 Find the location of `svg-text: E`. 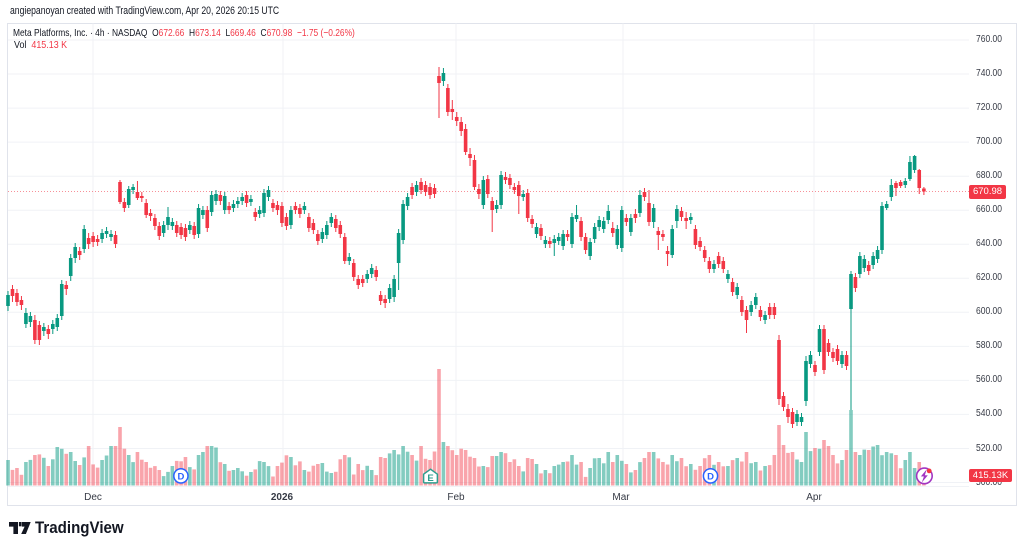

svg-text: E is located at coordinates (430, 478).